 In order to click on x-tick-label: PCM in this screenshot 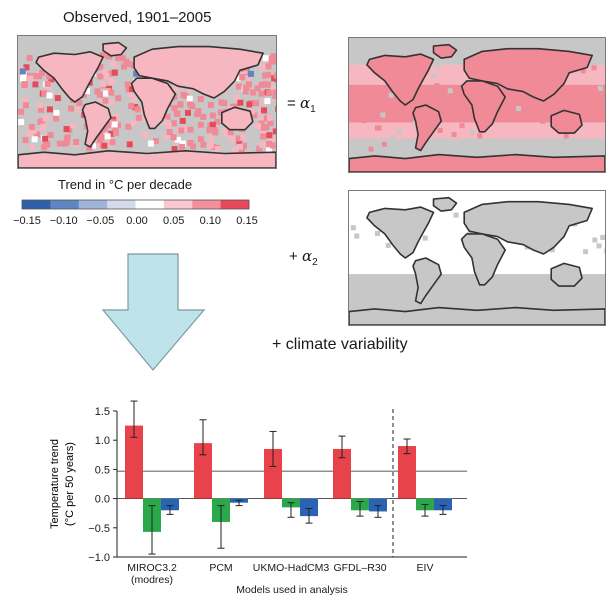, I will do `click(220, 568)`.